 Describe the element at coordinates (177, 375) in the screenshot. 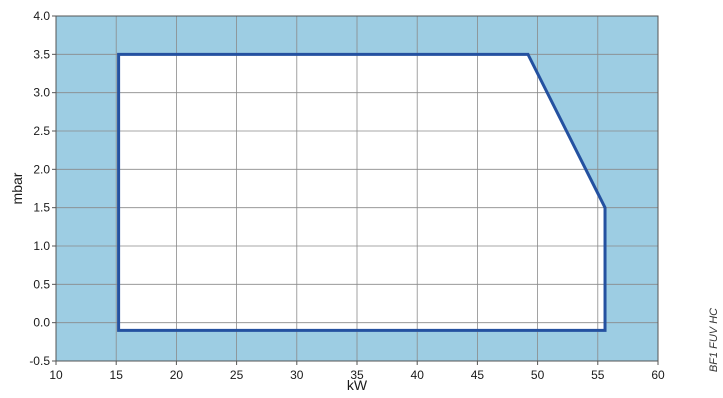

I see `x-tick-label: 20` at that location.